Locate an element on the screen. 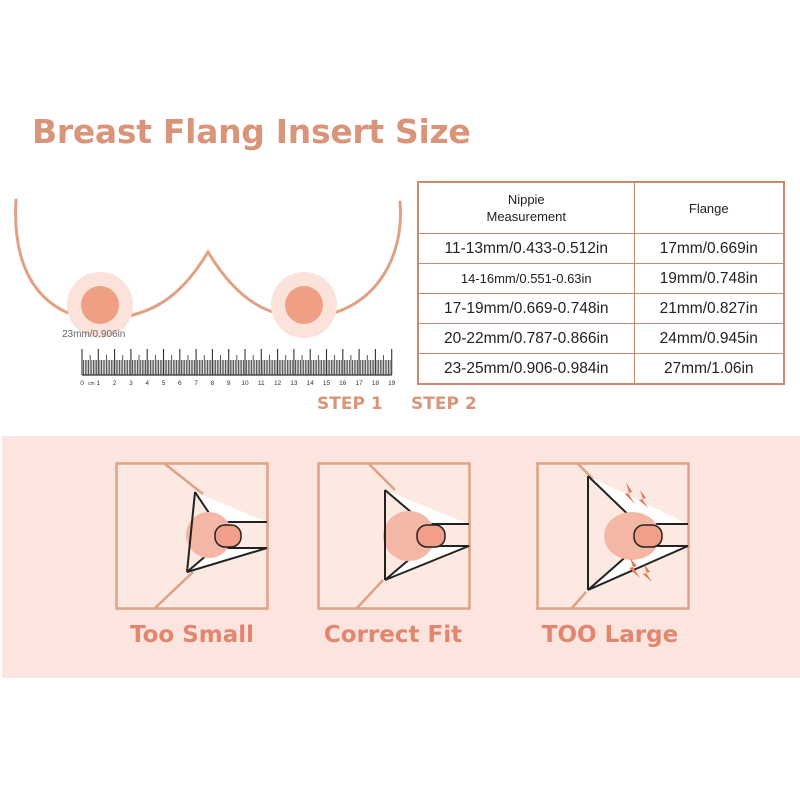 This screenshot has height=800, width=800. ruler-tick-label: 3 is located at coordinates (131, 383).